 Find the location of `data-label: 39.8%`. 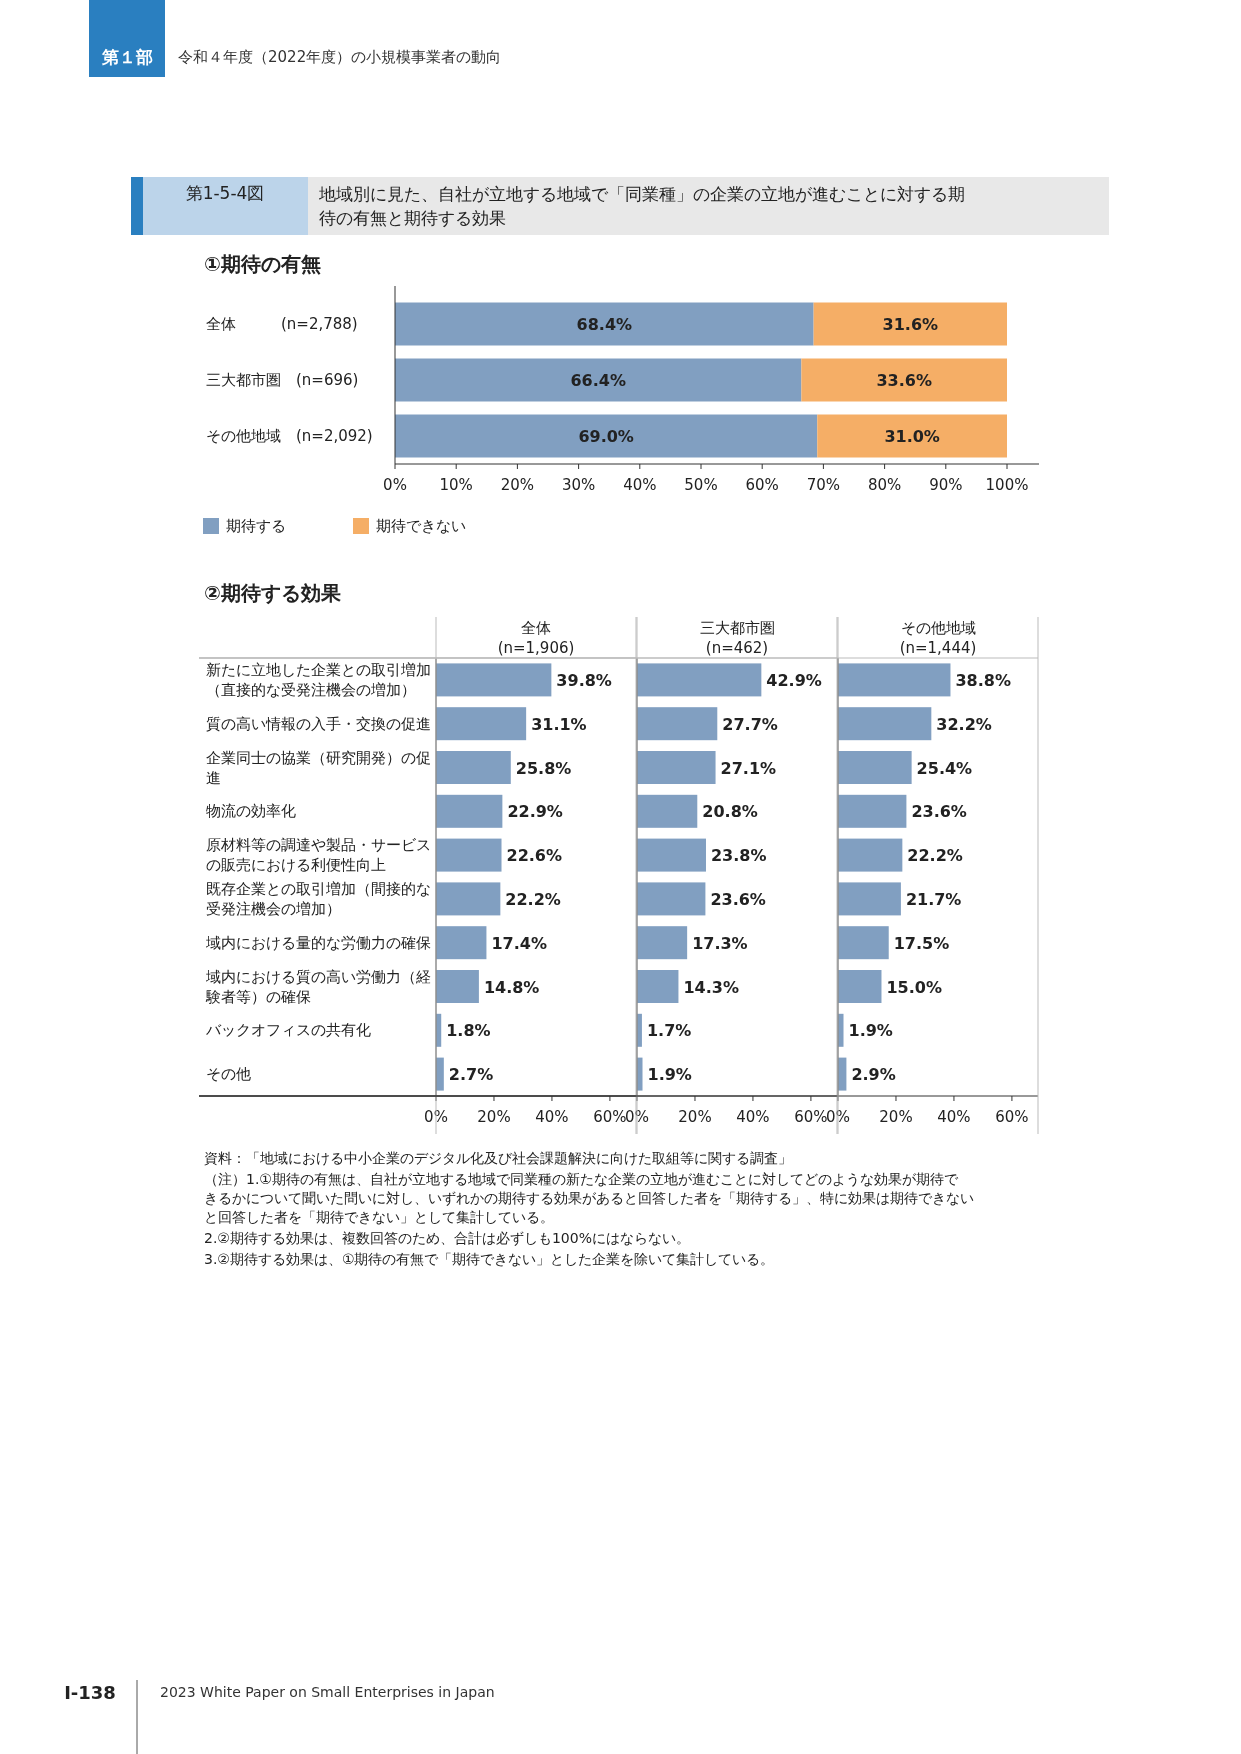

data-label: 39.8% is located at coordinates (584, 680).